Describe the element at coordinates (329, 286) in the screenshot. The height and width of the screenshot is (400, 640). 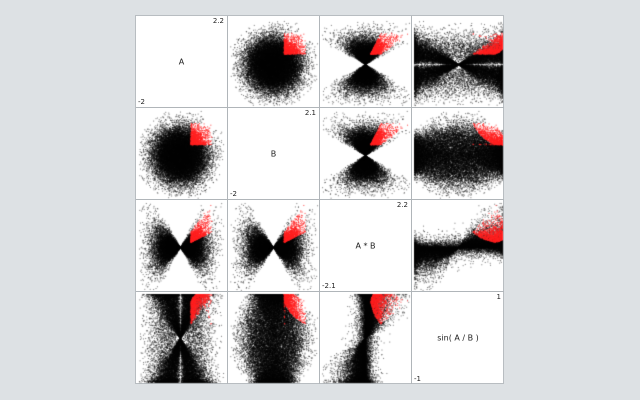
I see `variable-min-label: -2.1` at that location.